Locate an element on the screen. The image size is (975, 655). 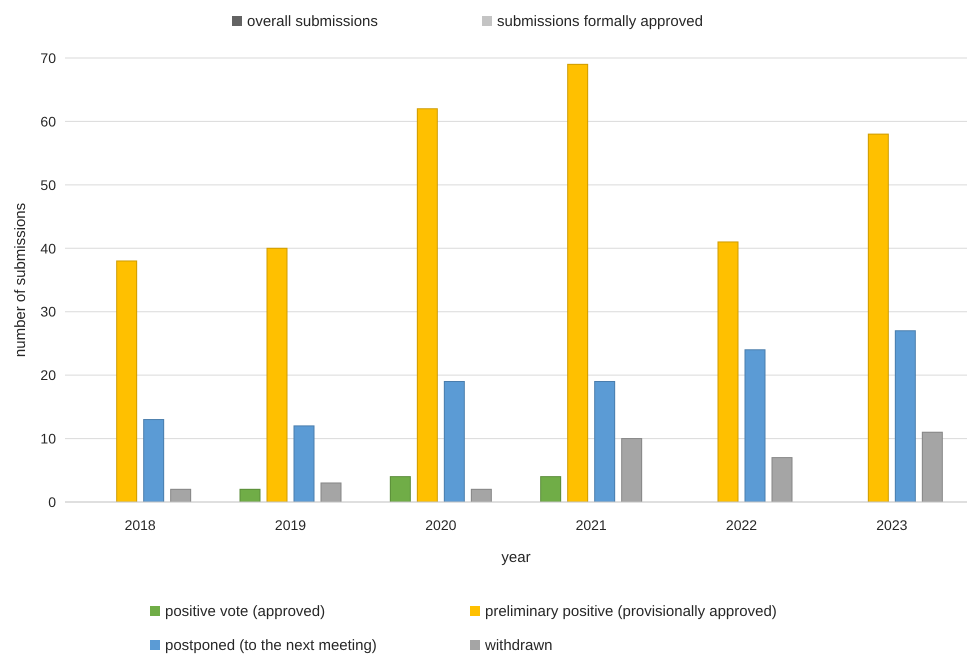
x-axis-title: year is located at coordinates (516, 557).